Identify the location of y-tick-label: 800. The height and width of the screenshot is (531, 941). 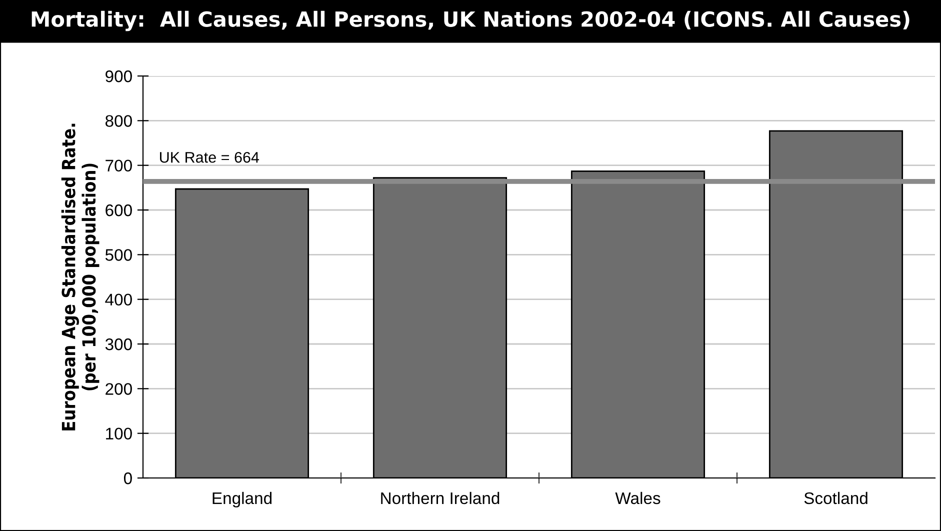
(119, 121).